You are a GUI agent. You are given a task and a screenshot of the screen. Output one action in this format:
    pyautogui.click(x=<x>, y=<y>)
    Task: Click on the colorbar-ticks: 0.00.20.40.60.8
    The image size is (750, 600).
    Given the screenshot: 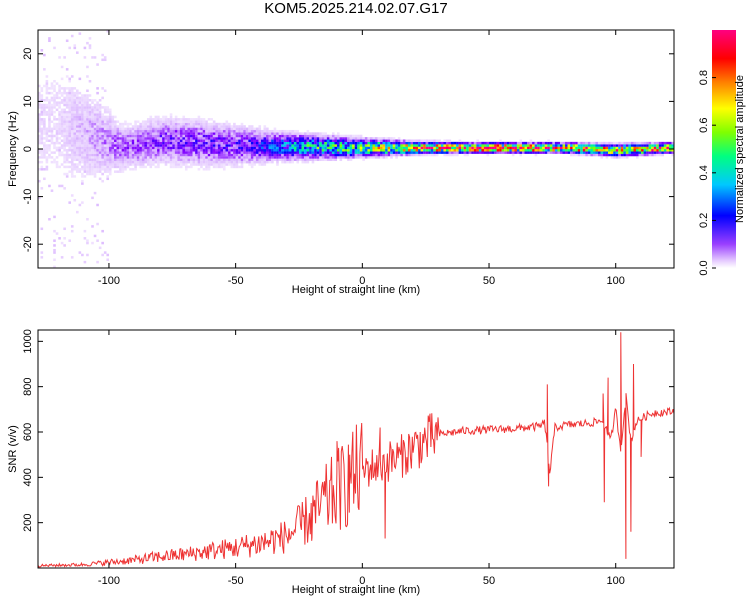 What is the action you would take?
    pyautogui.click(x=707, y=173)
    